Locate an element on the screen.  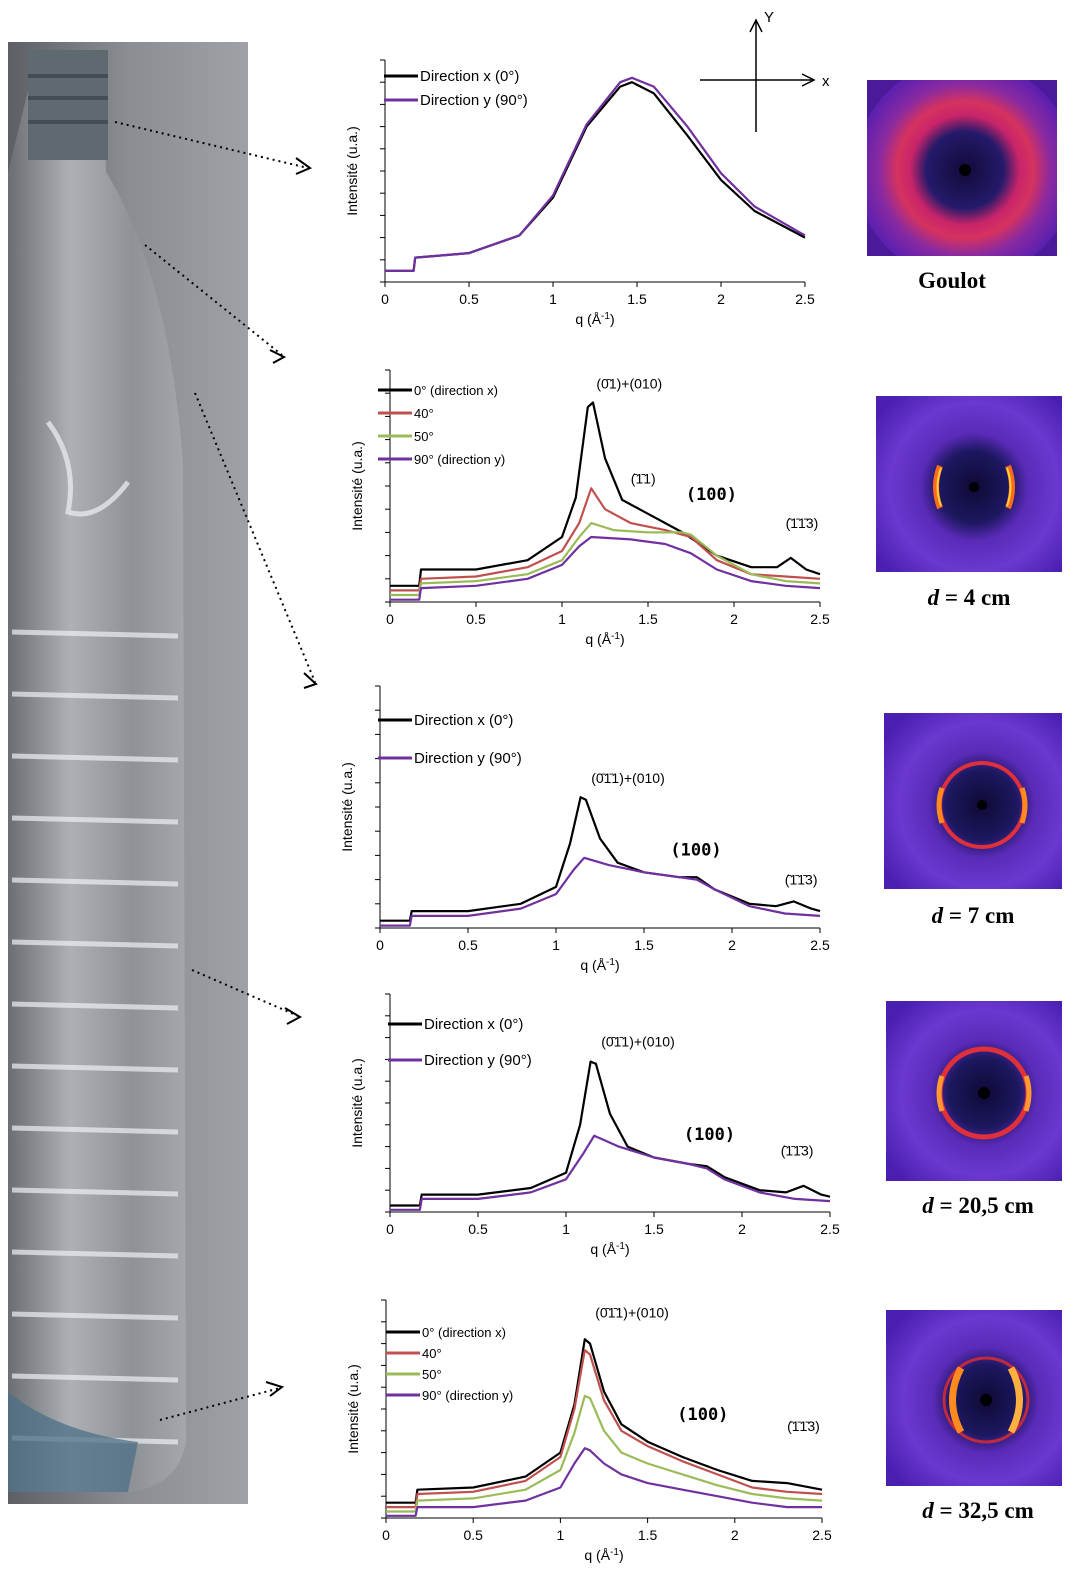
diffraction-pattern-d-4cm is located at coordinates (969, 484).